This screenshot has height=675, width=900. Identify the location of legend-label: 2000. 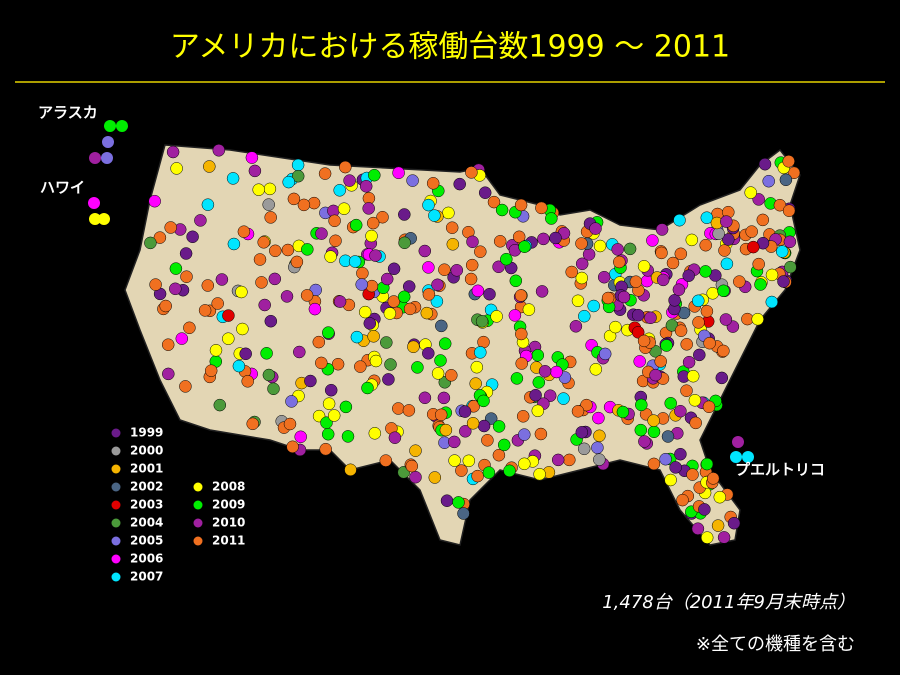
(146, 451).